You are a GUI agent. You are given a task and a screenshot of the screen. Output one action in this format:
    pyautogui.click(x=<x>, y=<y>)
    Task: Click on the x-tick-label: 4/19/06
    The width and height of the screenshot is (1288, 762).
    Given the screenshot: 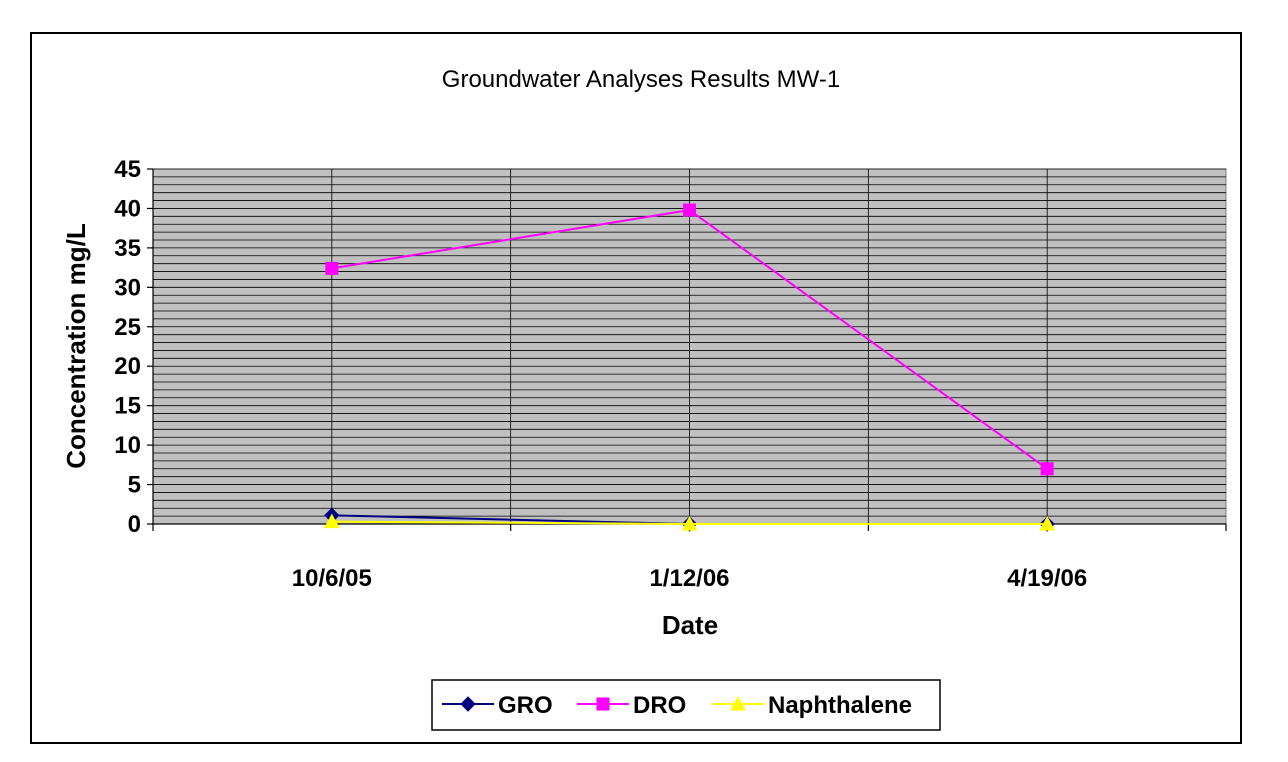 What is the action you would take?
    pyautogui.click(x=1047, y=578)
    